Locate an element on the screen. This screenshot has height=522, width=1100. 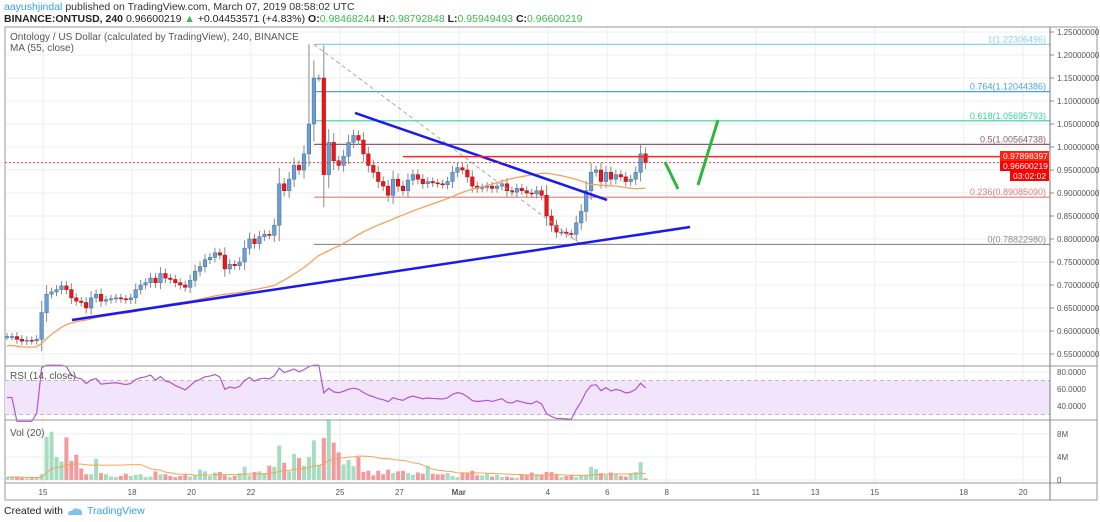
price-axis-label: 1.05000000 is located at coordinates (1078, 124).